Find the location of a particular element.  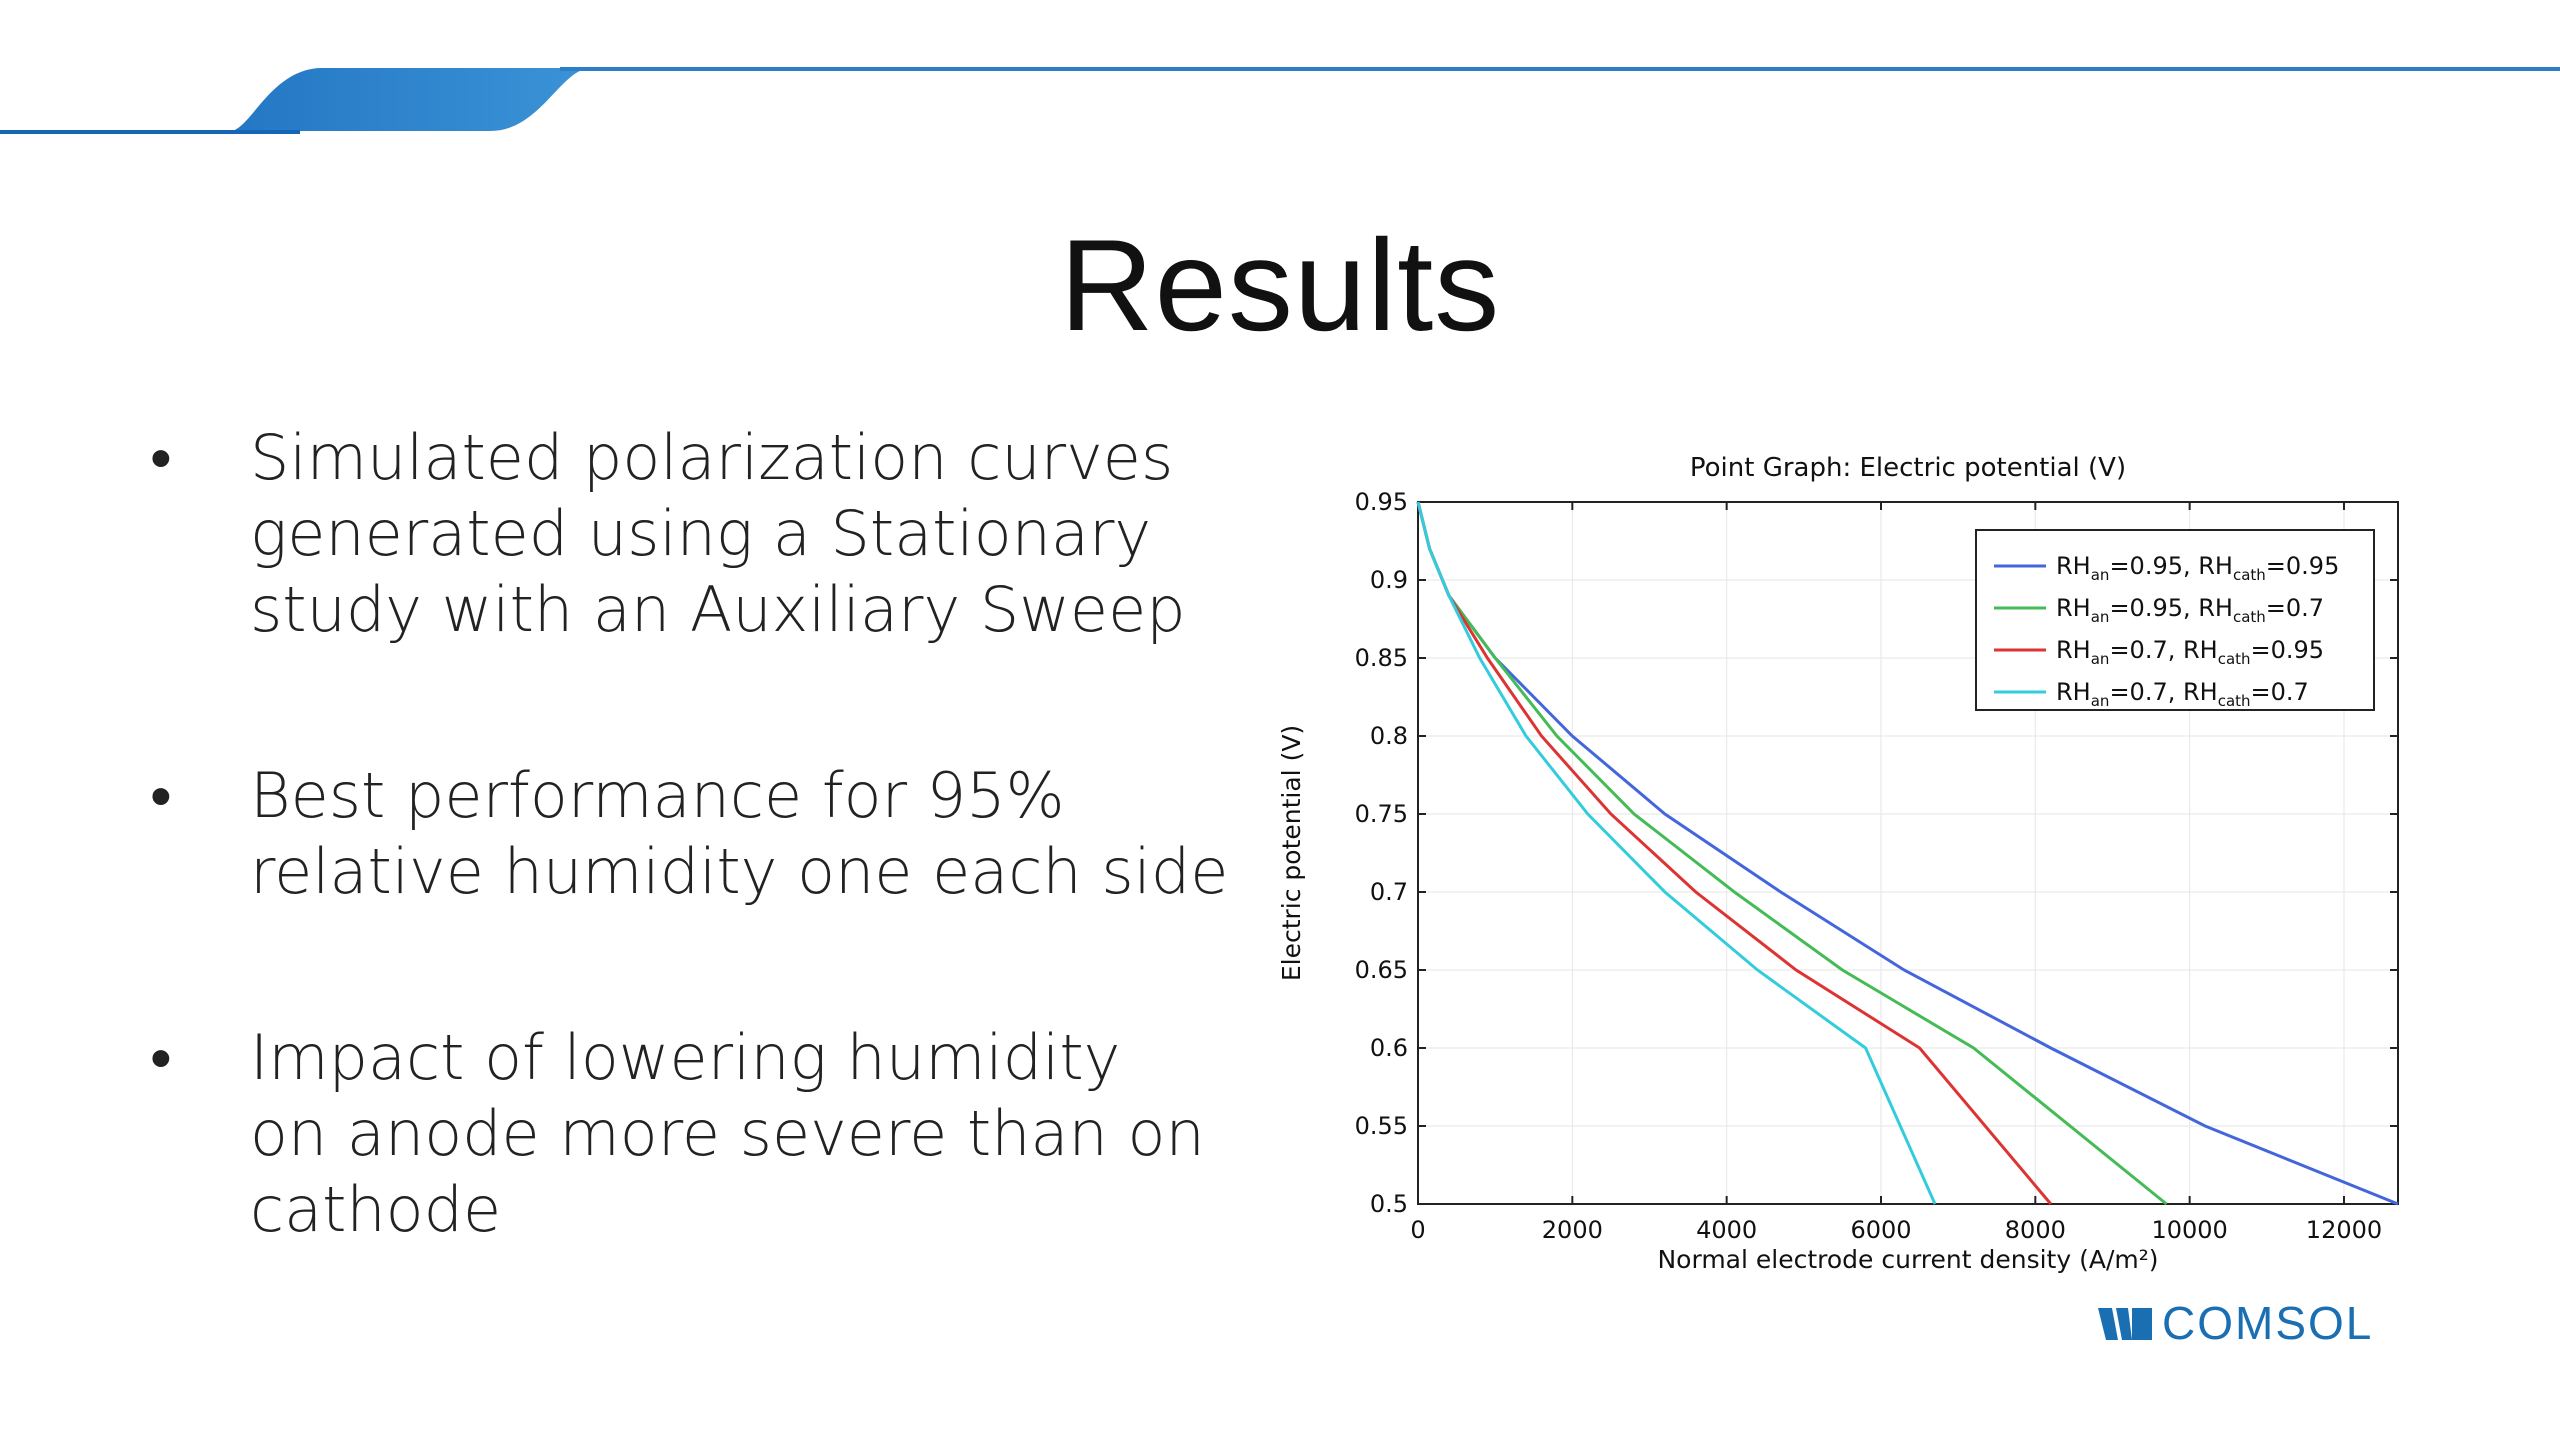

x-axis-label: Normal electrode current density (A/m²) is located at coordinates (1907, 1259).